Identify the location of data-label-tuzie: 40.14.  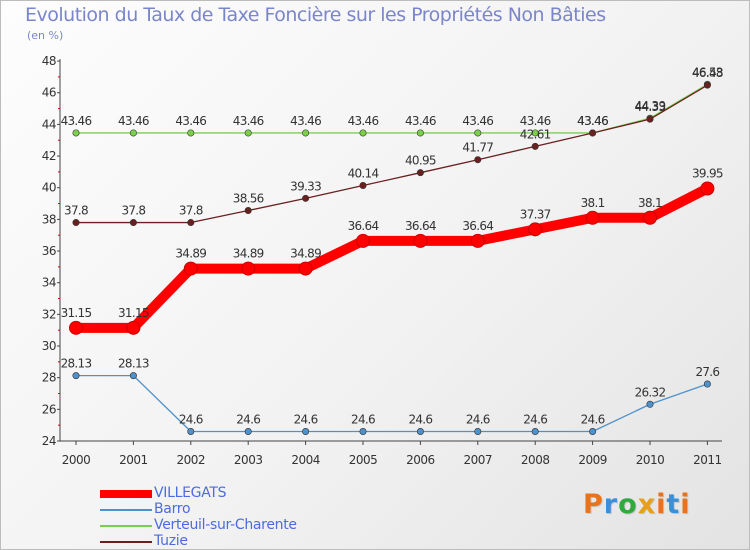
(363, 174).